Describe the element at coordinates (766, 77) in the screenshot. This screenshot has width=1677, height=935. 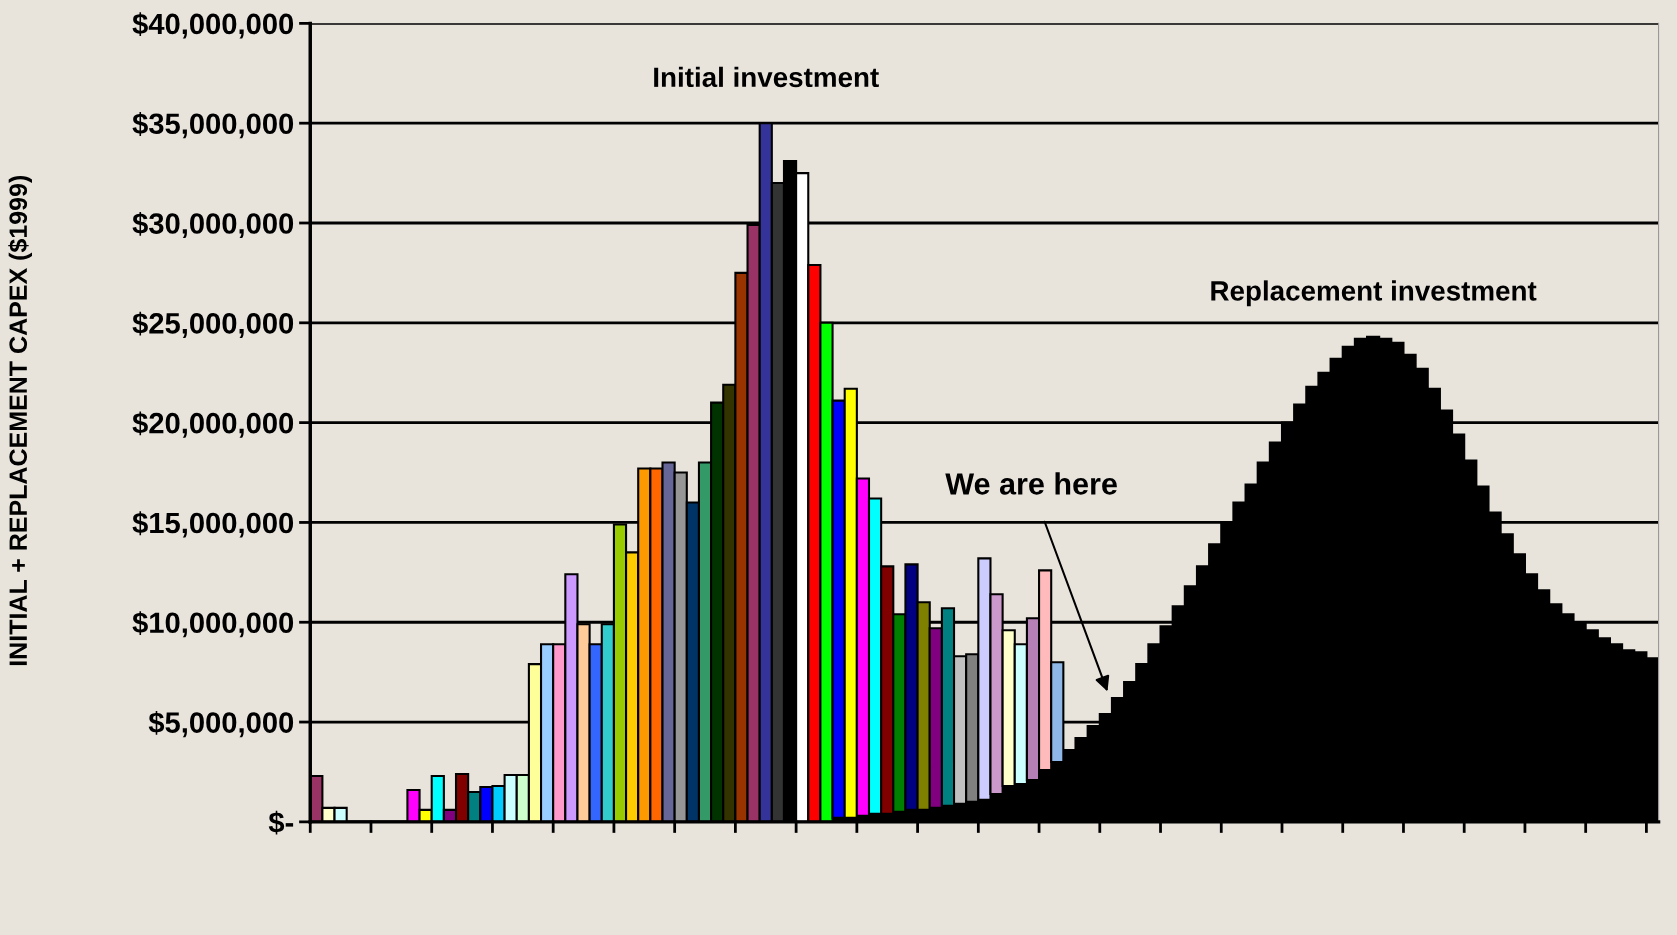
I see `series-label: Initial investment` at that location.